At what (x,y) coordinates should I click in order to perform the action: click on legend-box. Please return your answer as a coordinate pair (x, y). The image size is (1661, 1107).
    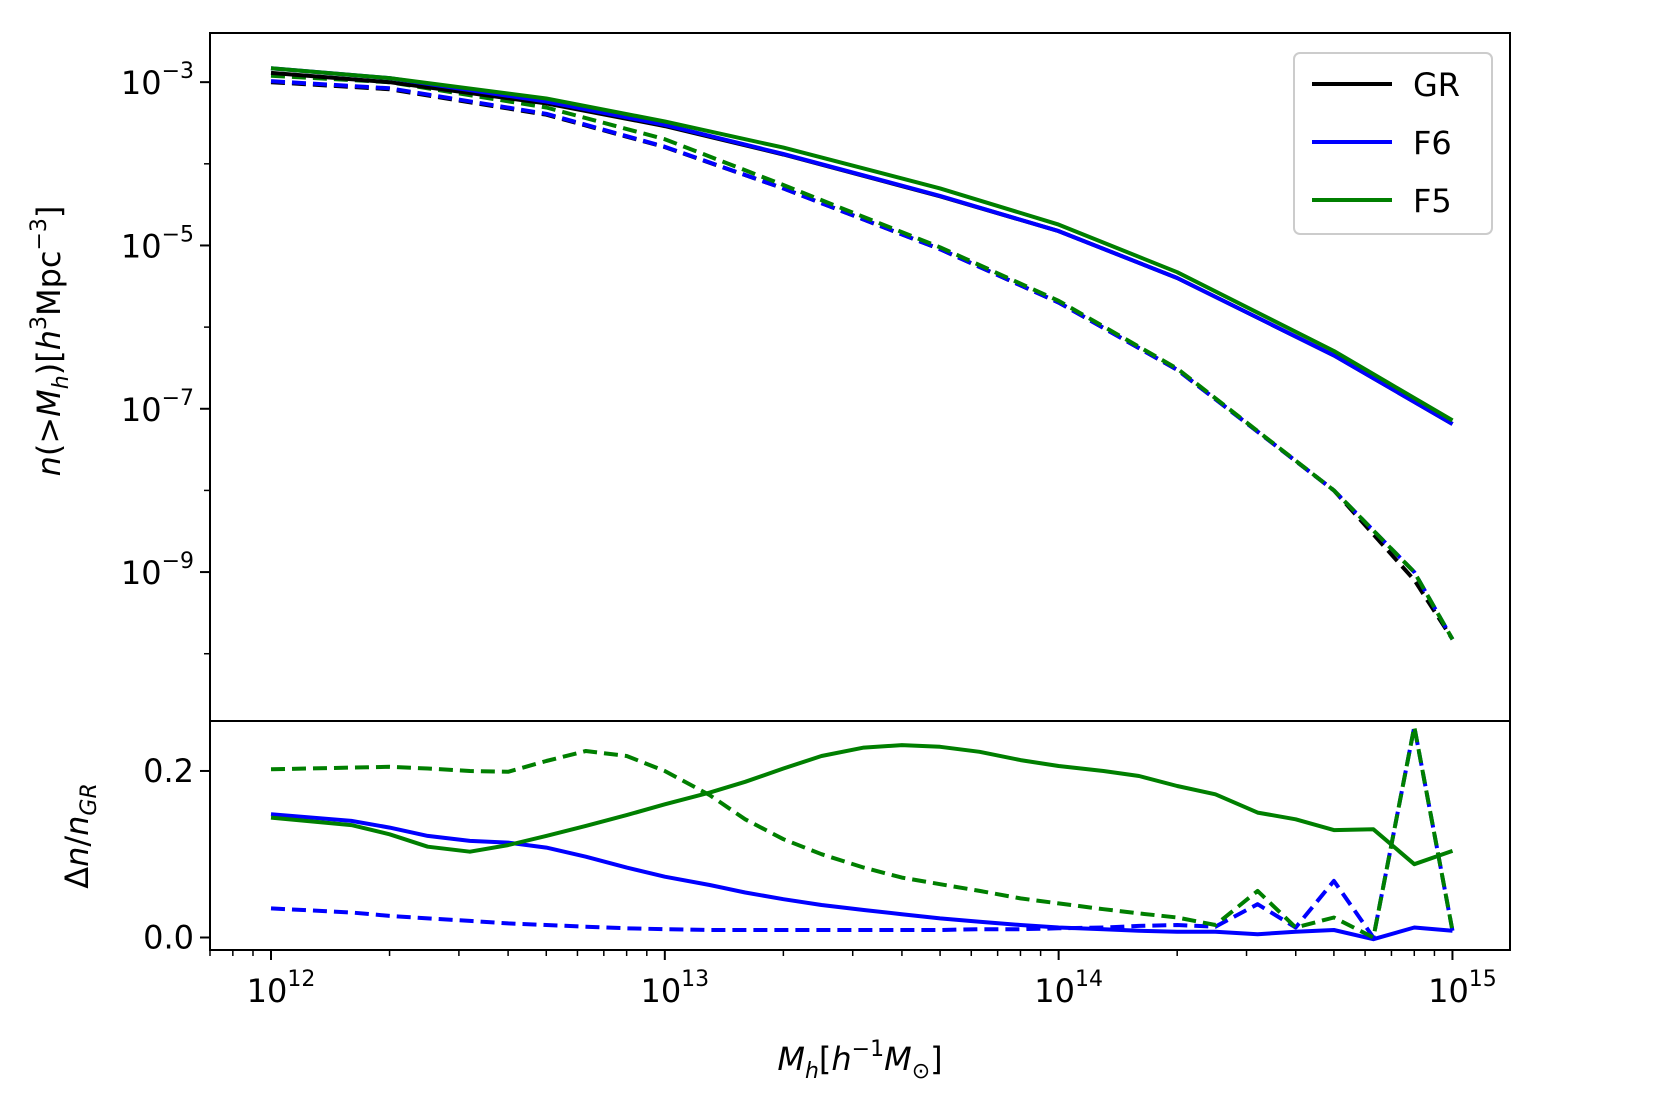
    Looking at the image, I should click on (1393, 143).